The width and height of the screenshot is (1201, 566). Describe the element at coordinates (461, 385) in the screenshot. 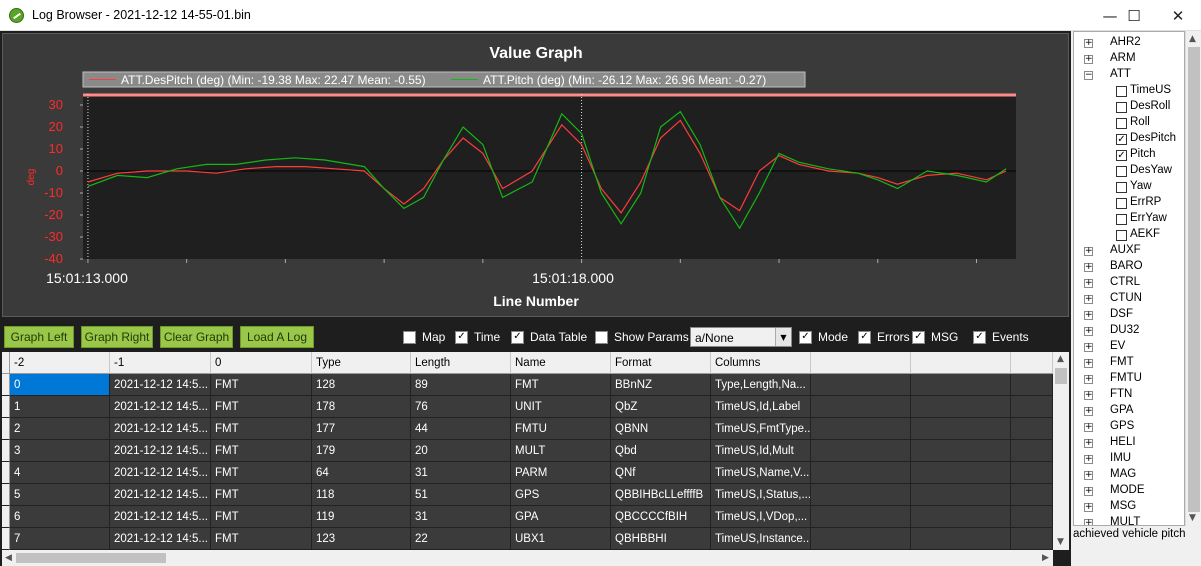

I see `table-cell: 89` at that location.